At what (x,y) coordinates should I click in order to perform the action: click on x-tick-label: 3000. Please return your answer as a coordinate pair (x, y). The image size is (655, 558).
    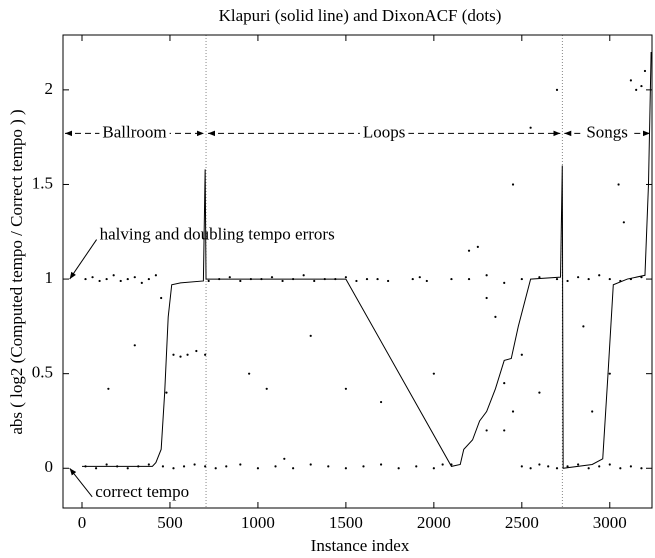
    Looking at the image, I should click on (610, 522).